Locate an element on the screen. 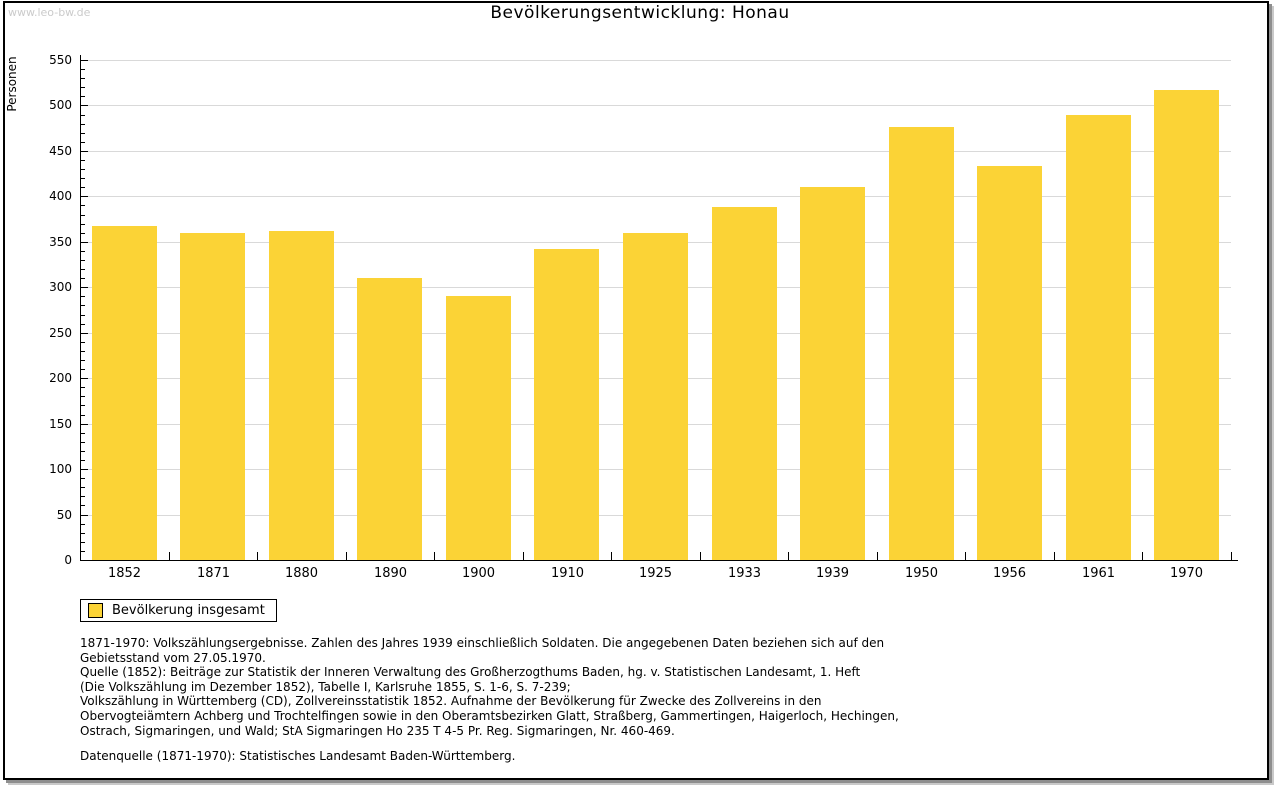 Image resolution: width=1280 pixels, height=791 pixels. legend-swatch-icon is located at coordinates (95, 610).